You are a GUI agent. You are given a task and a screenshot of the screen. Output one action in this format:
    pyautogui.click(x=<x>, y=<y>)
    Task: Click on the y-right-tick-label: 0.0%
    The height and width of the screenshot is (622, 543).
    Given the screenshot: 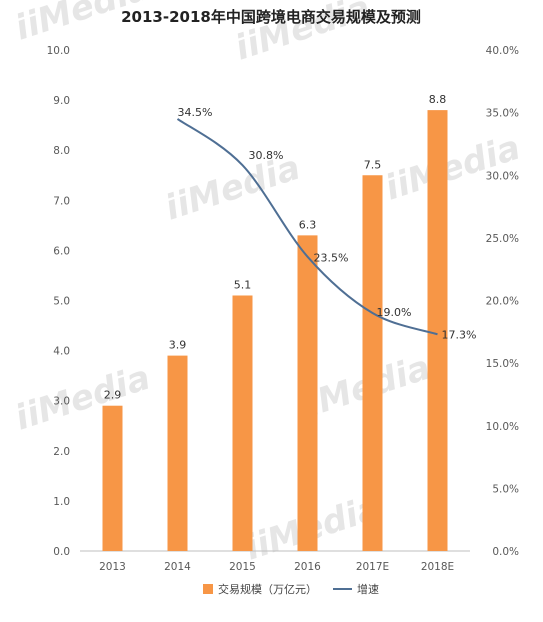 What is the action you would take?
    pyautogui.click(x=505, y=552)
    